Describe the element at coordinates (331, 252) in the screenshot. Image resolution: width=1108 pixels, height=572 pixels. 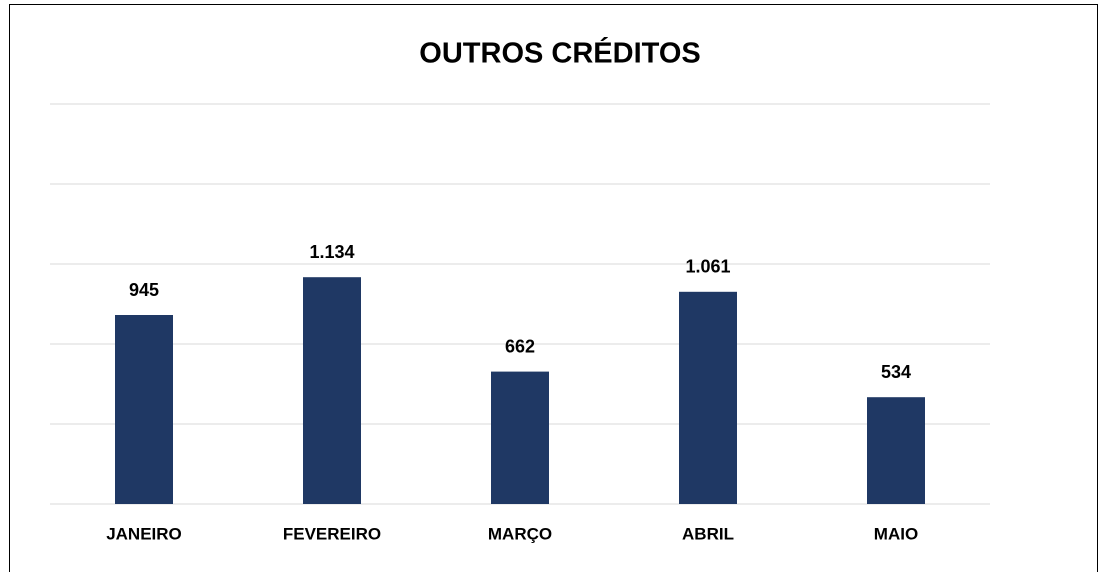
I see `value-label: 1.134` at that location.